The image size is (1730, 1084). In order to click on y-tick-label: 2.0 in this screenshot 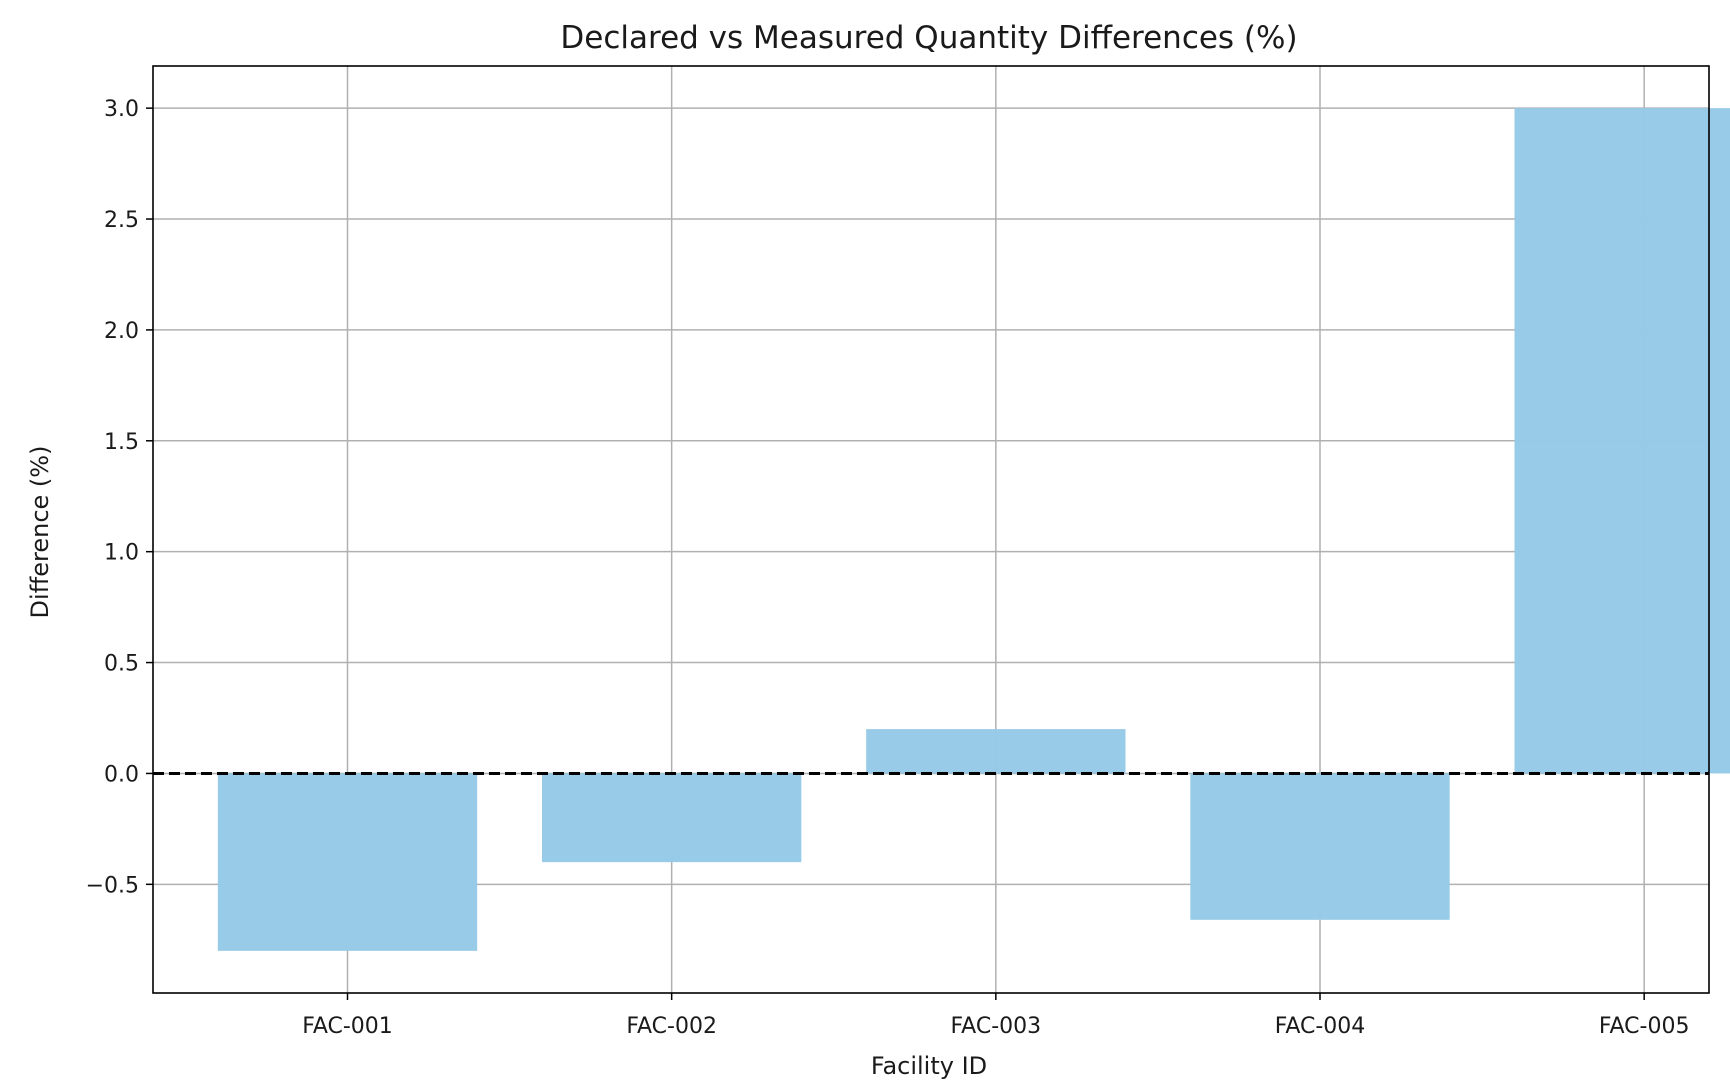, I will do `click(121, 331)`.